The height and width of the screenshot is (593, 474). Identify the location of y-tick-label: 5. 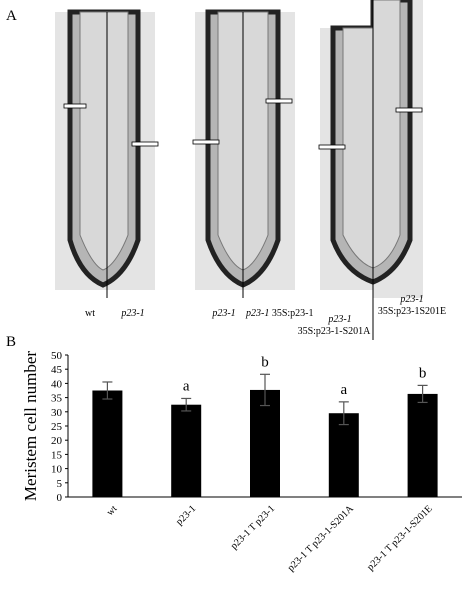
(60, 484).